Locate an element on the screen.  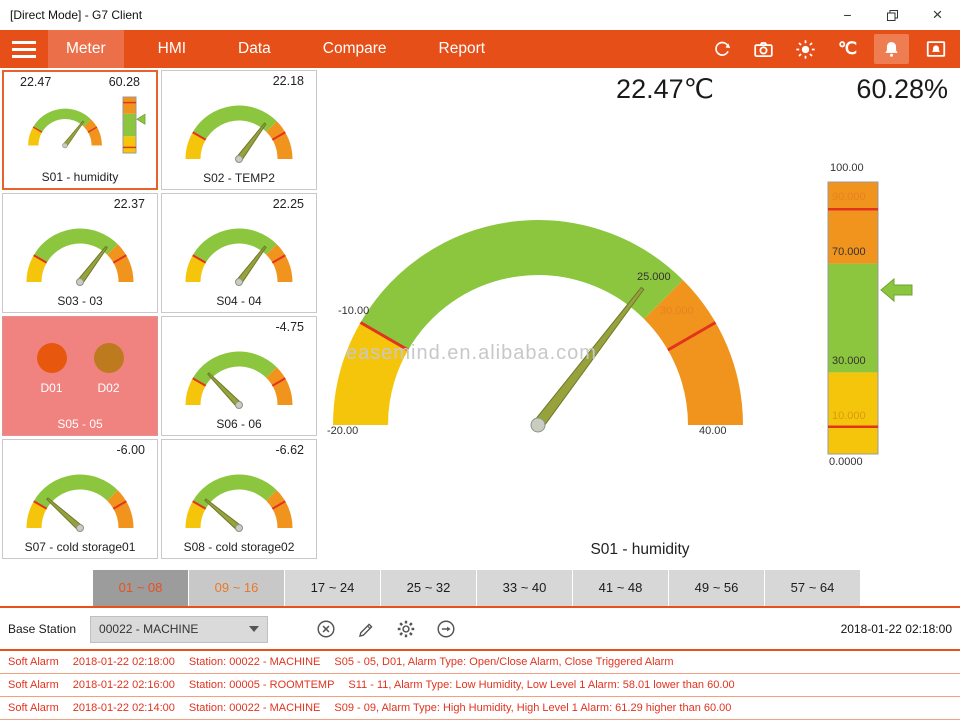
celsius-toggle: ℃ is located at coordinates (847, 49).